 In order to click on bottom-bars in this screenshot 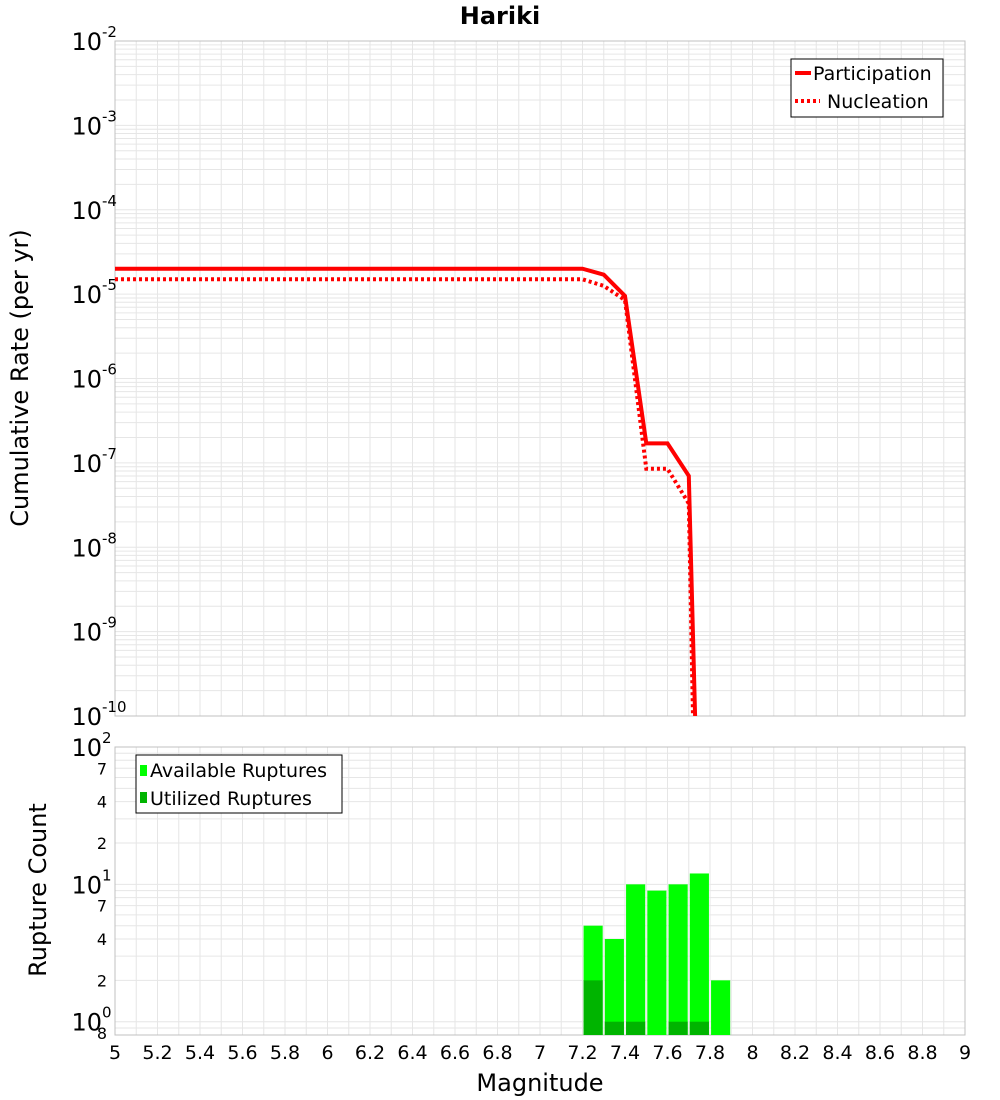, I will do `click(657, 954)`.